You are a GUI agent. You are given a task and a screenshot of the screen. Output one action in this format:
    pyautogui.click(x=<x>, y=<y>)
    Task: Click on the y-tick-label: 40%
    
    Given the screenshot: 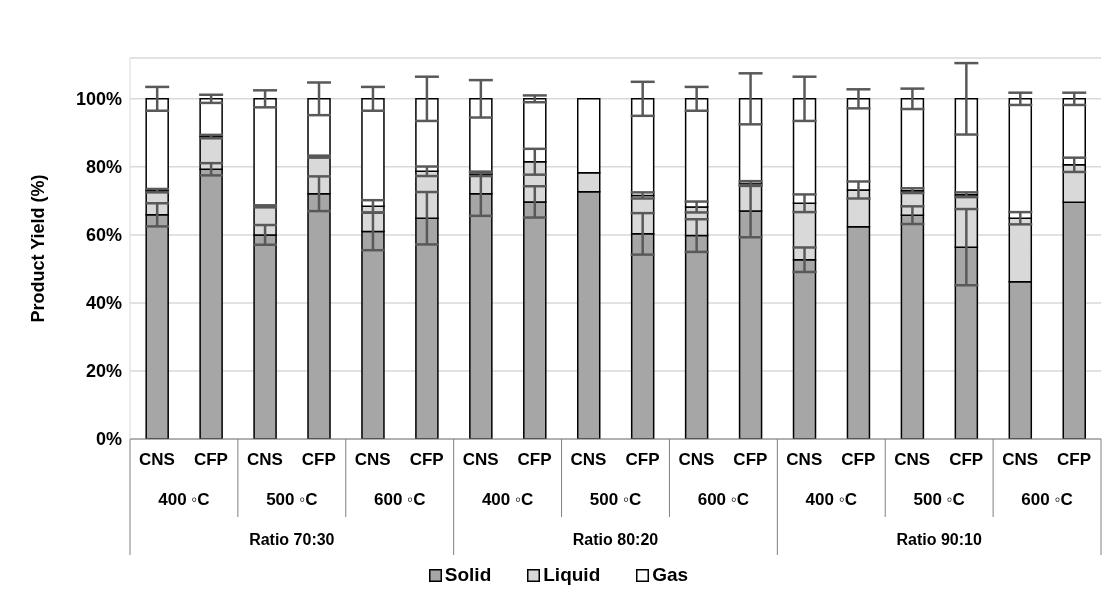 What is the action you would take?
    pyautogui.click(x=103, y=303)
    